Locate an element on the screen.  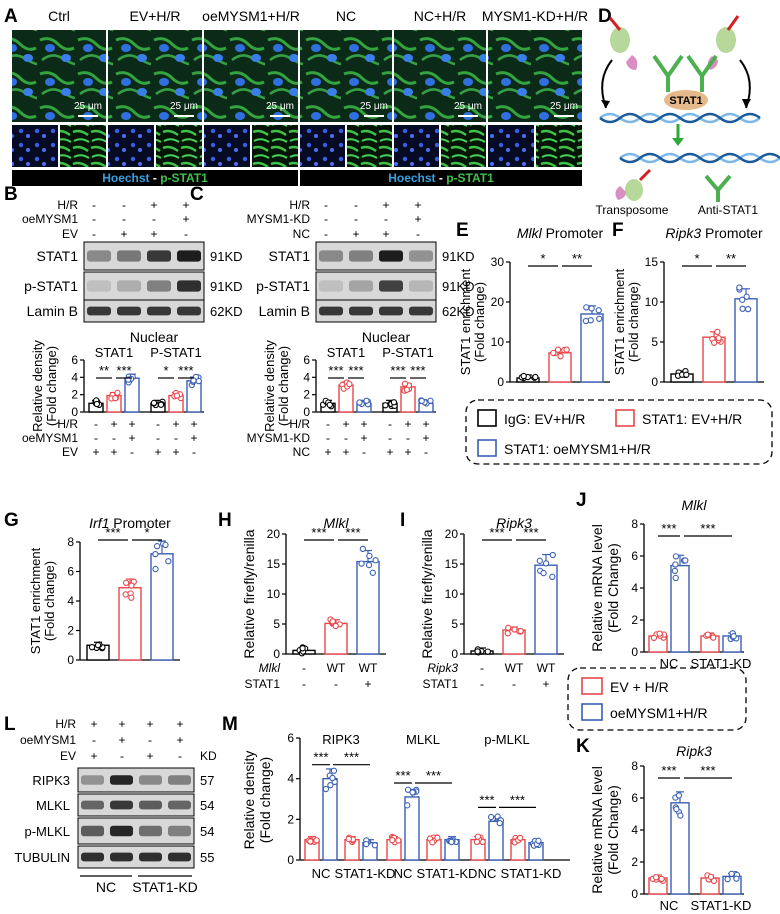
b-bottom-cell-1-1: - is located at coordinates (114, 438).